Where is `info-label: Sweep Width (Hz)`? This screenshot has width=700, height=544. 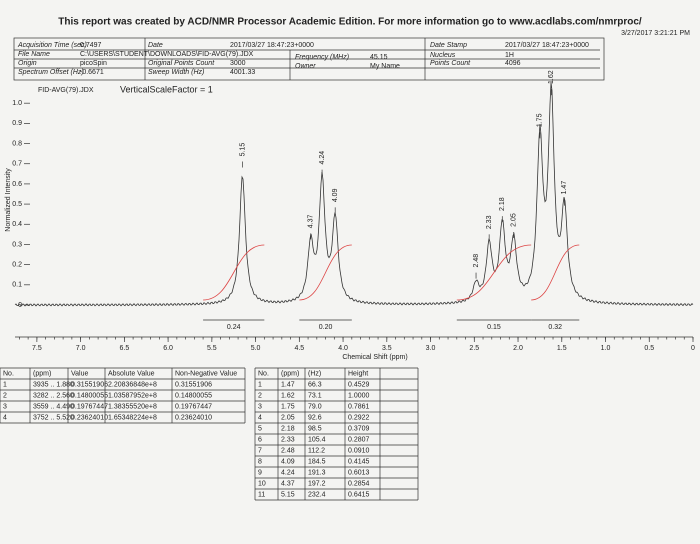 info-label: Sweep Width (Hz) is located at coordinates (176, 72).